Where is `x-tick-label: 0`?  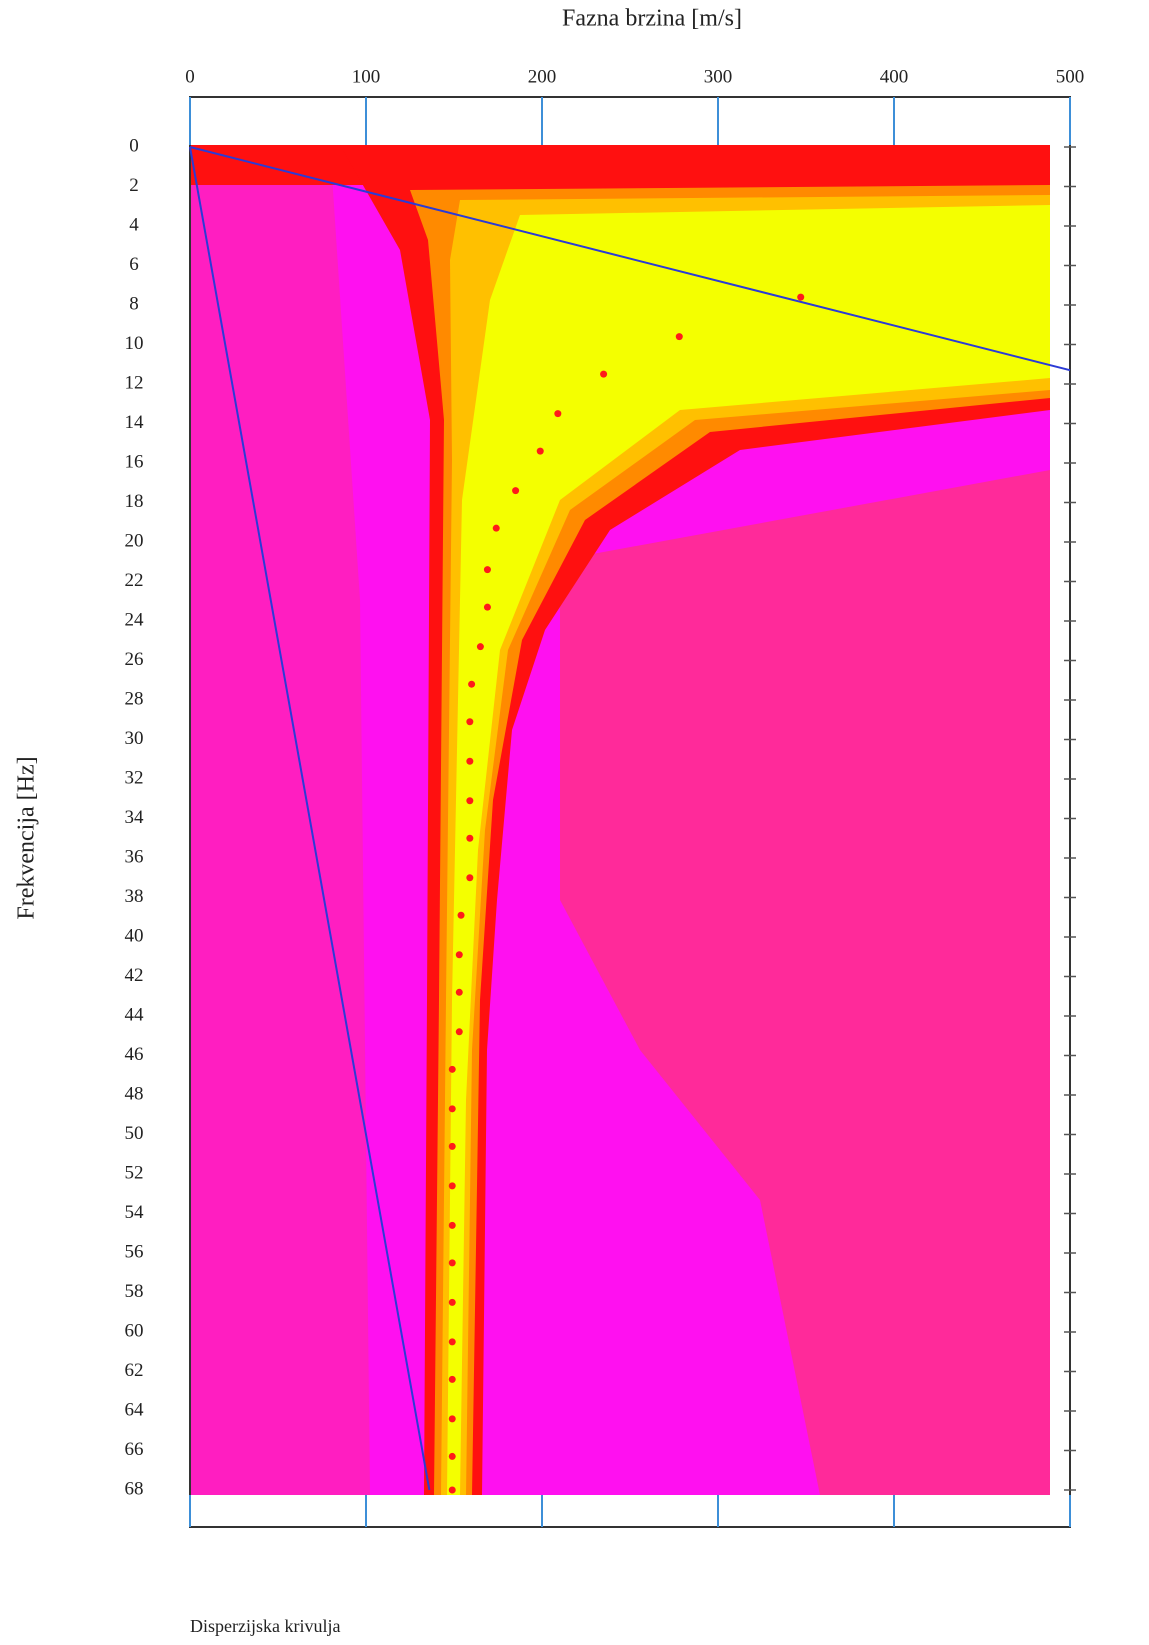 x-tick-label: 0 is located at coordinates (190, 76).